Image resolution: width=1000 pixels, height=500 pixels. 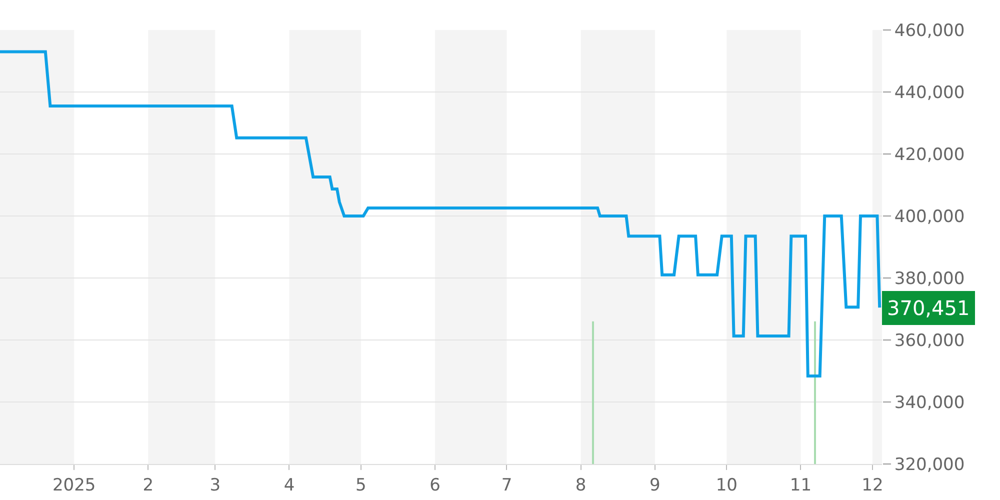 I want to click on y-tick-label: 400,000, so click(x=929, y=216).